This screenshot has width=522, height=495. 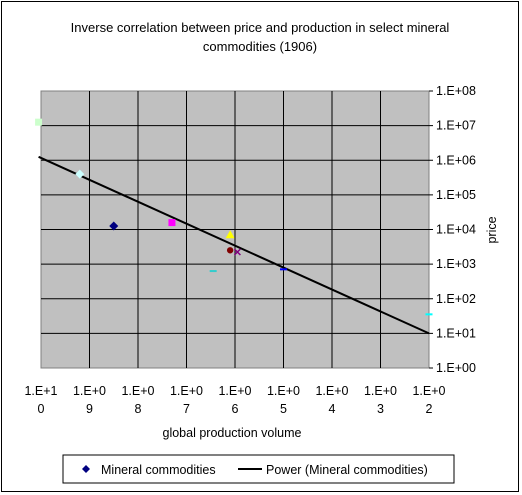 I want to click on x-tick-label-bottom: 6, so click(x=235, y=409).